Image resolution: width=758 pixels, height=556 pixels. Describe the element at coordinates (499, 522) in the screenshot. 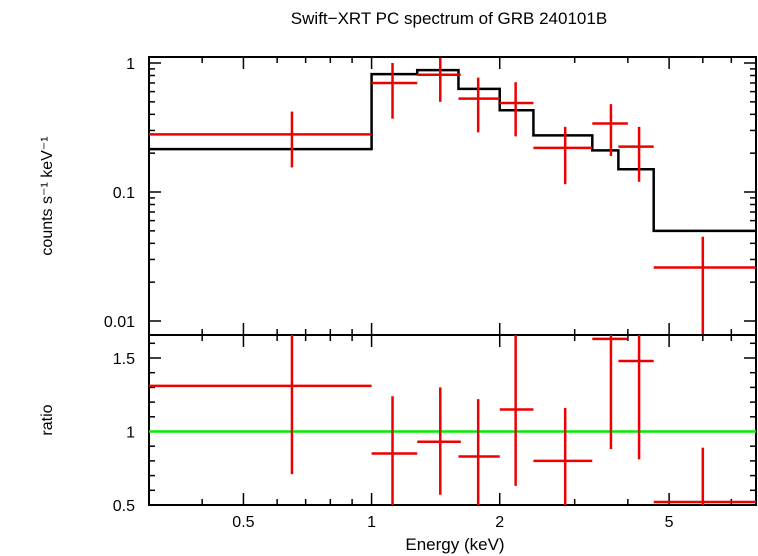

I see `x-tick-label: 2` at that location.